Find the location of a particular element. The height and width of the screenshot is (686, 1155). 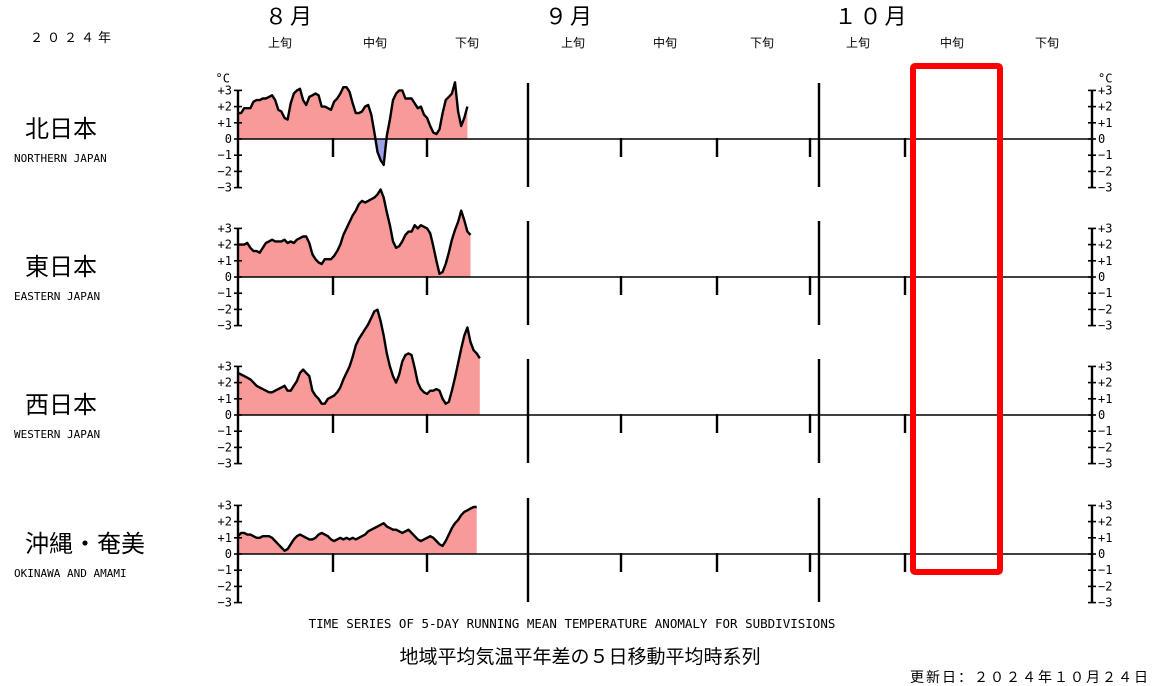

region-name: 西日本 is located at coordinates (61, 405).